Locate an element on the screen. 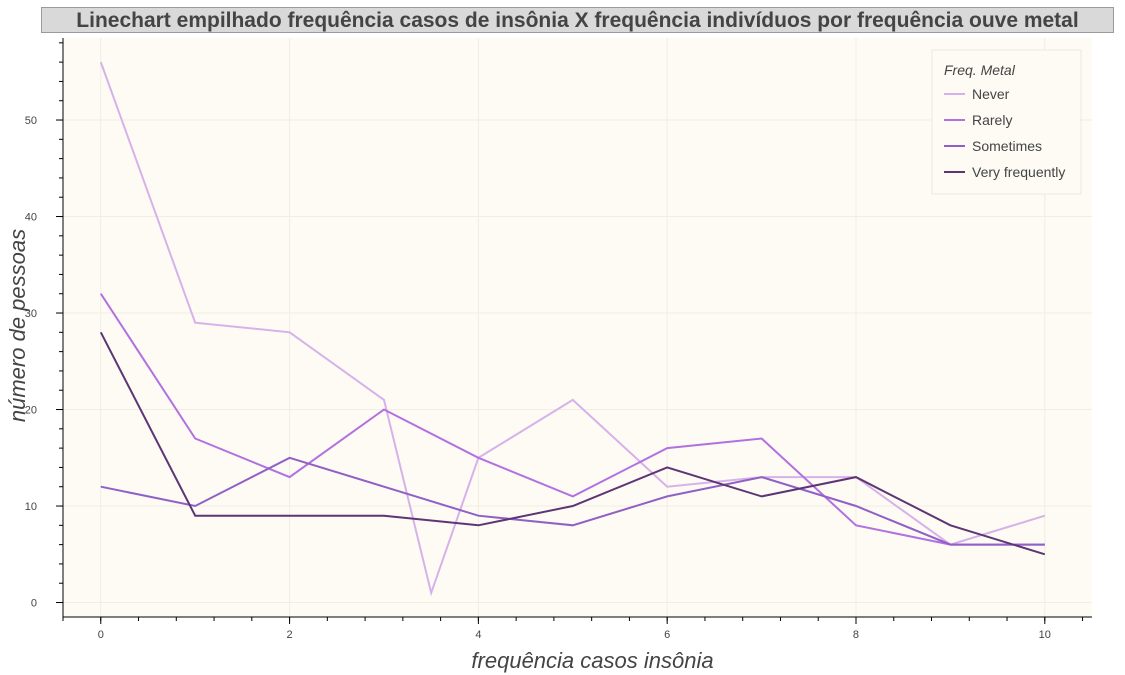  x-tick-label: 0 is located at coordinates (101, 635).